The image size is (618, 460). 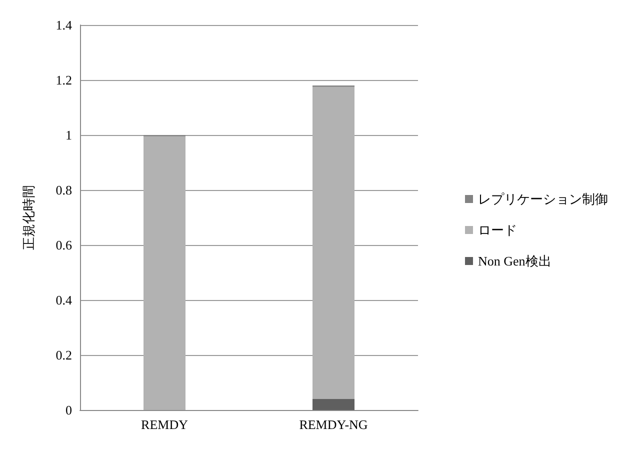 What do you see at coordinates (64, 80) in the screenshot?
I see `y-tick-label: 1.2` at bounding box center [64, 80].